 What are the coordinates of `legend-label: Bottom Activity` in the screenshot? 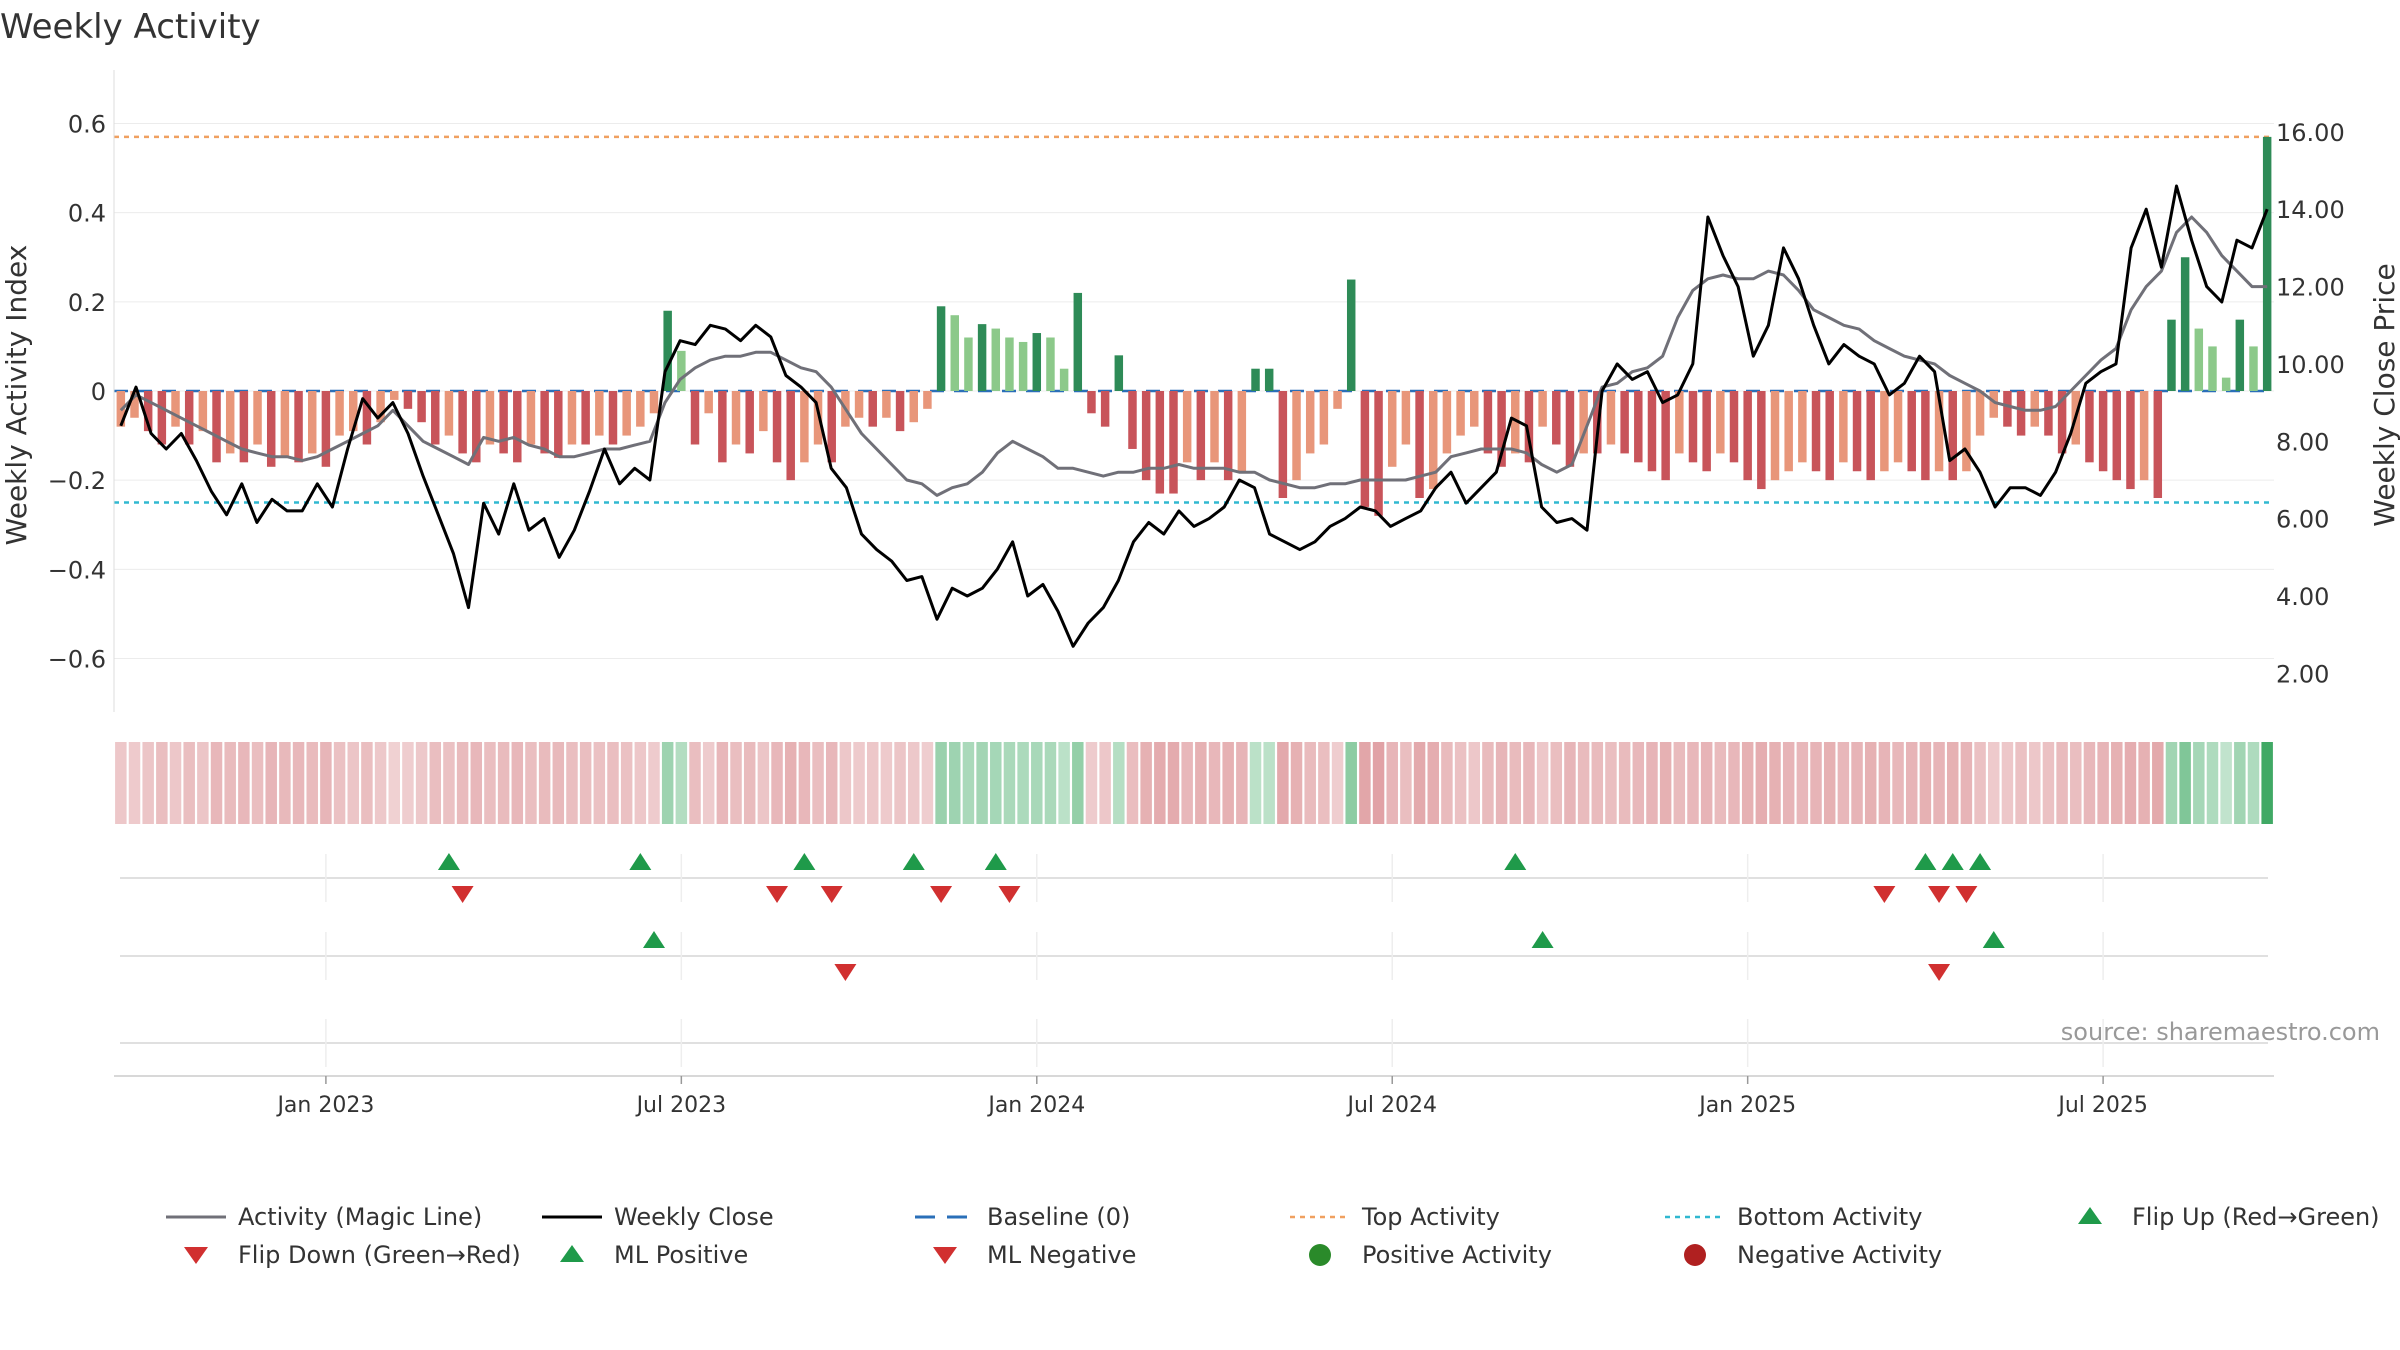 It's located at (1829, 1217).